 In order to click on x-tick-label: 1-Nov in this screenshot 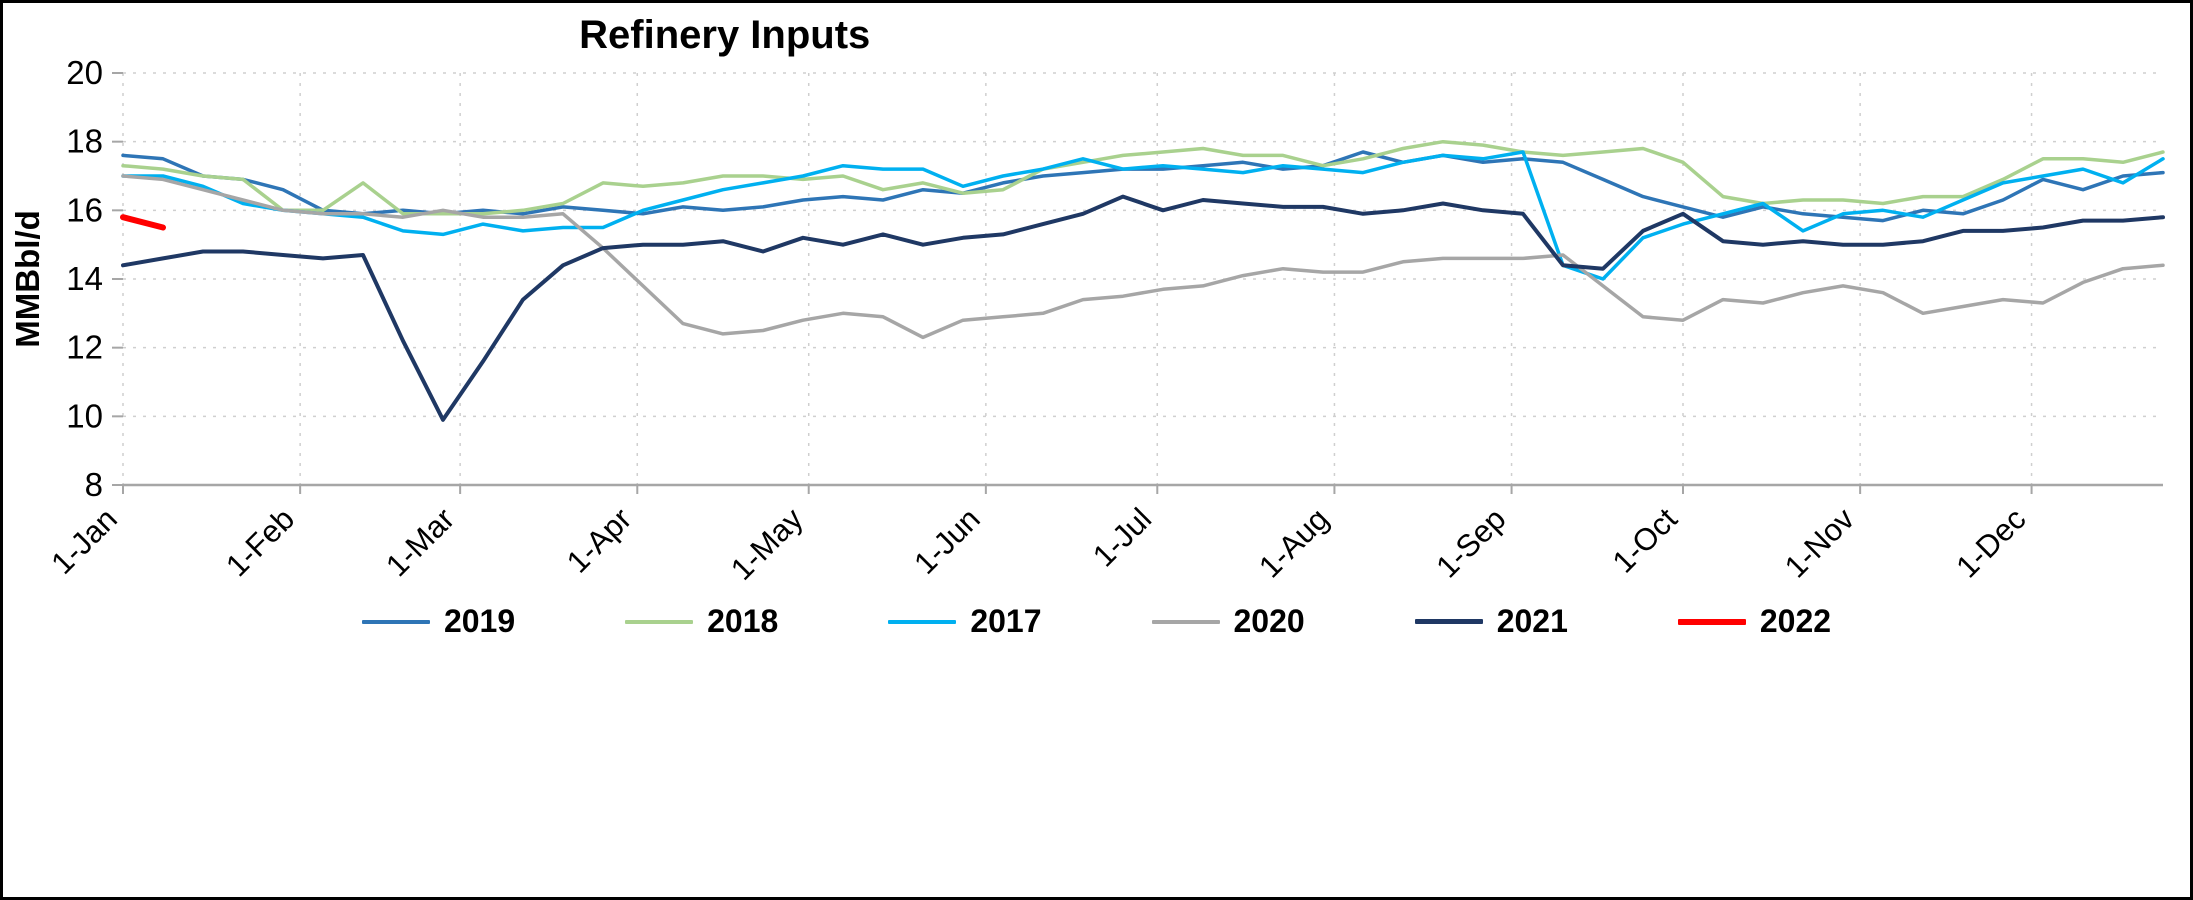, I will do `click(1820, 543)`.